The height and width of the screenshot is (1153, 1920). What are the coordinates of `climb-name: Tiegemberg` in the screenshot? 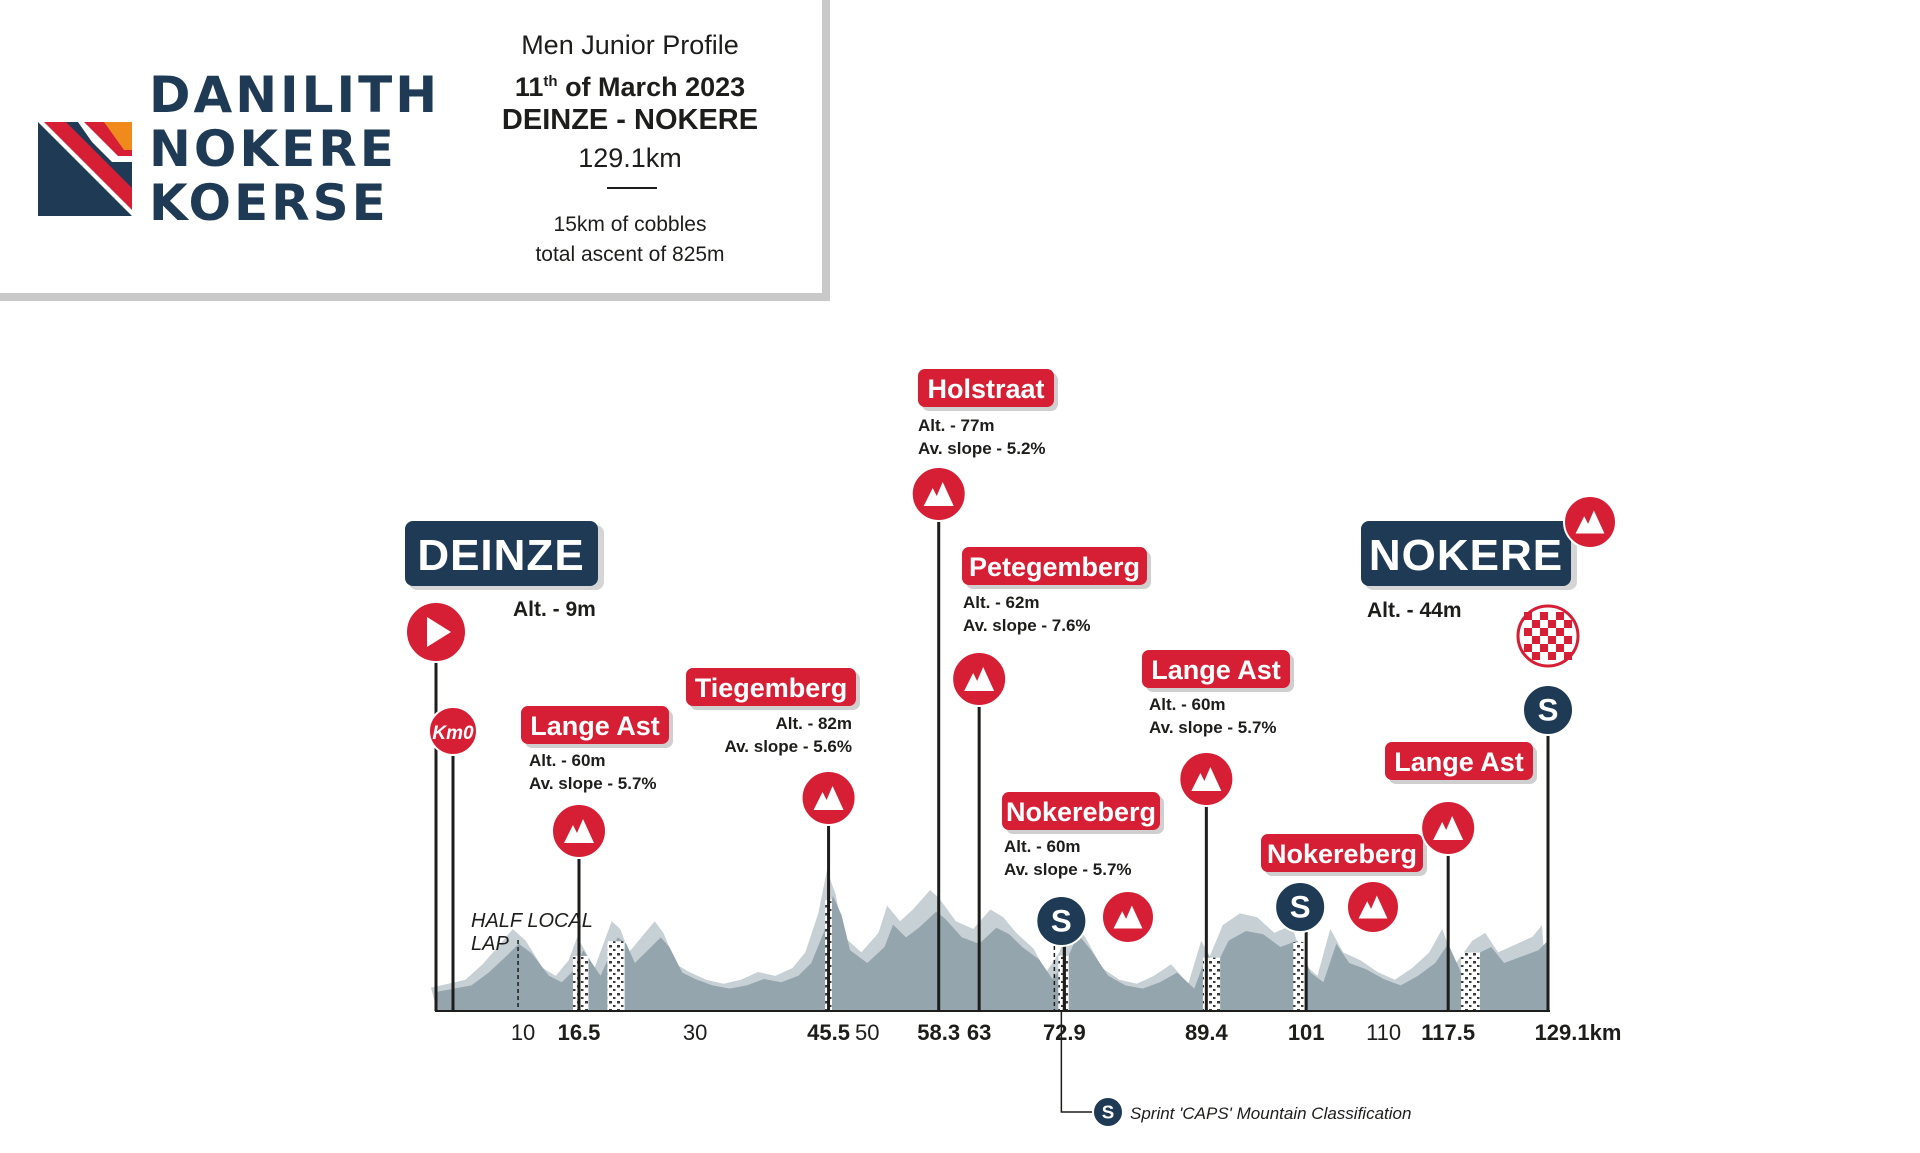 It's located at (771, 688).